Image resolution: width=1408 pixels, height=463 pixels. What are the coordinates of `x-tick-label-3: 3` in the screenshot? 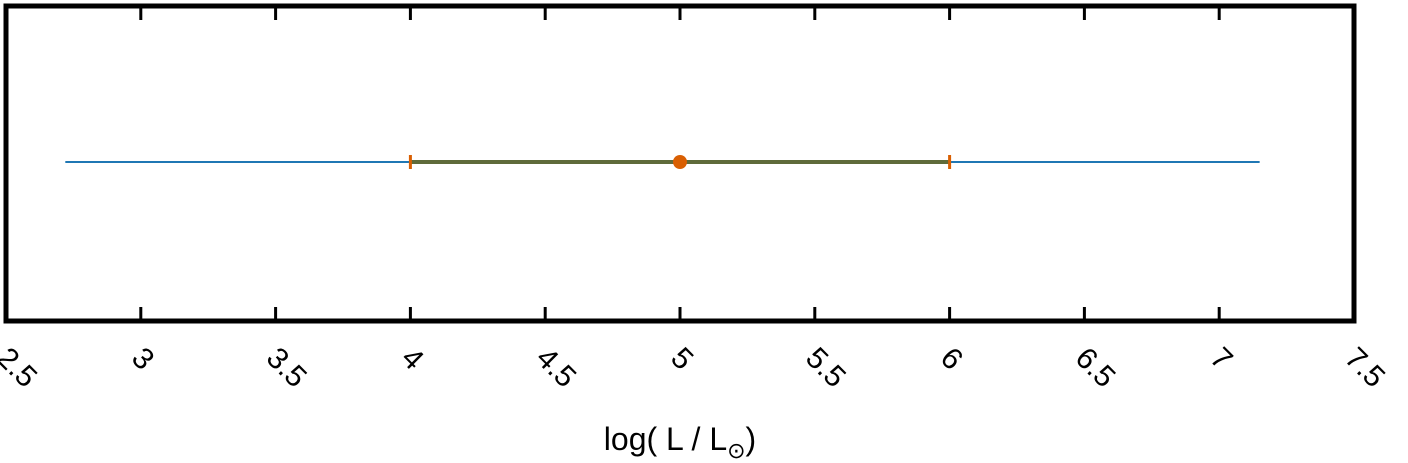 It's located at (142, 358).